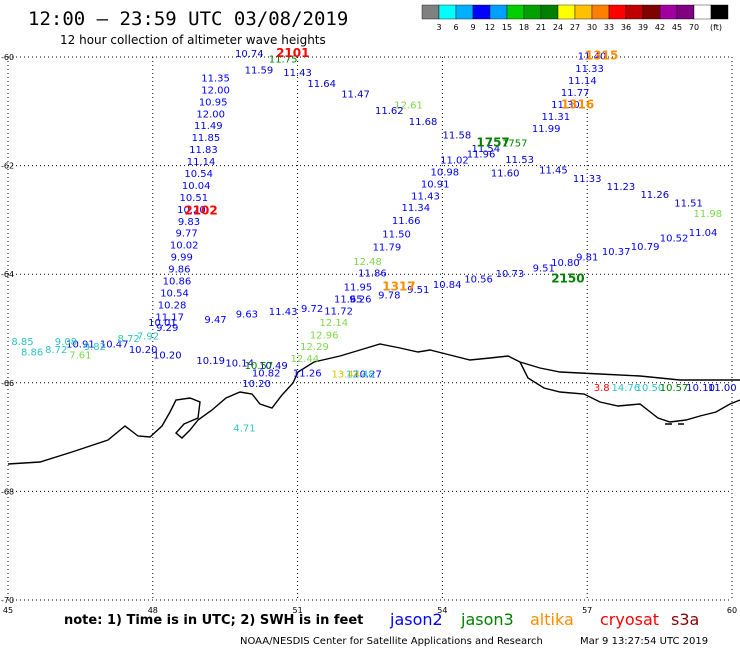 The image size is (740, 650). I want to click on wave-height-label: 11.99, so click(546, 129).